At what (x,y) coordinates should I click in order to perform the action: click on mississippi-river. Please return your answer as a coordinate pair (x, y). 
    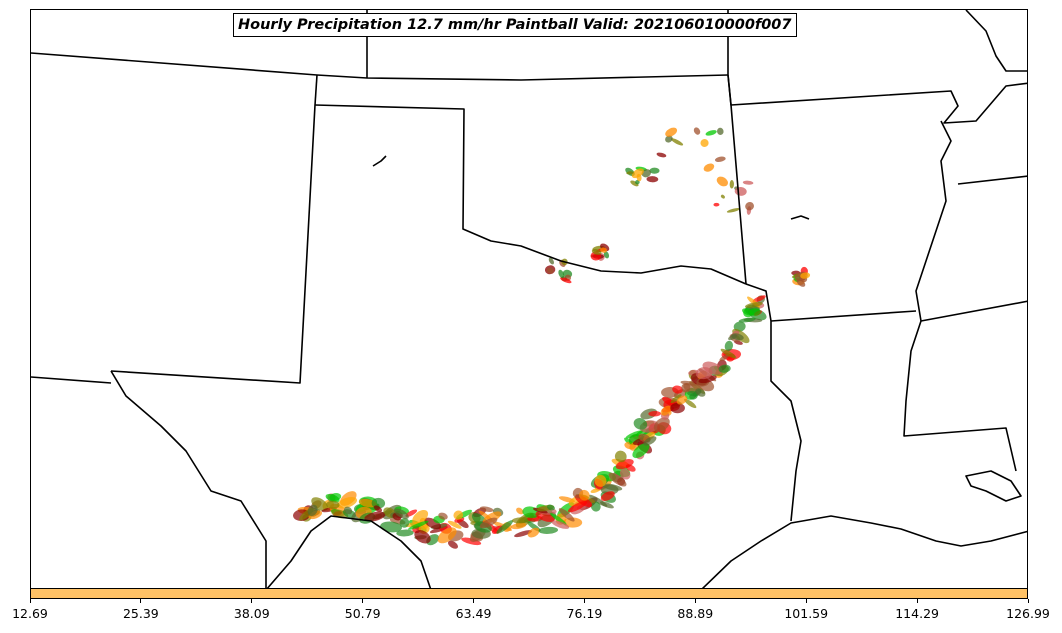
    Looking at the image, I should click on (960, 296).